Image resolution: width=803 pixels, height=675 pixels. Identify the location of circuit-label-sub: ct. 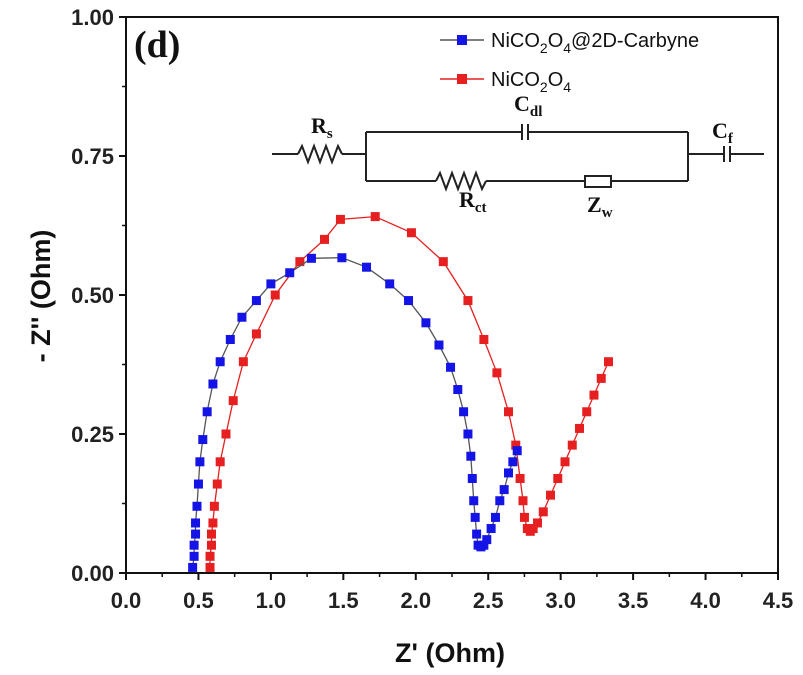
(481, 208).